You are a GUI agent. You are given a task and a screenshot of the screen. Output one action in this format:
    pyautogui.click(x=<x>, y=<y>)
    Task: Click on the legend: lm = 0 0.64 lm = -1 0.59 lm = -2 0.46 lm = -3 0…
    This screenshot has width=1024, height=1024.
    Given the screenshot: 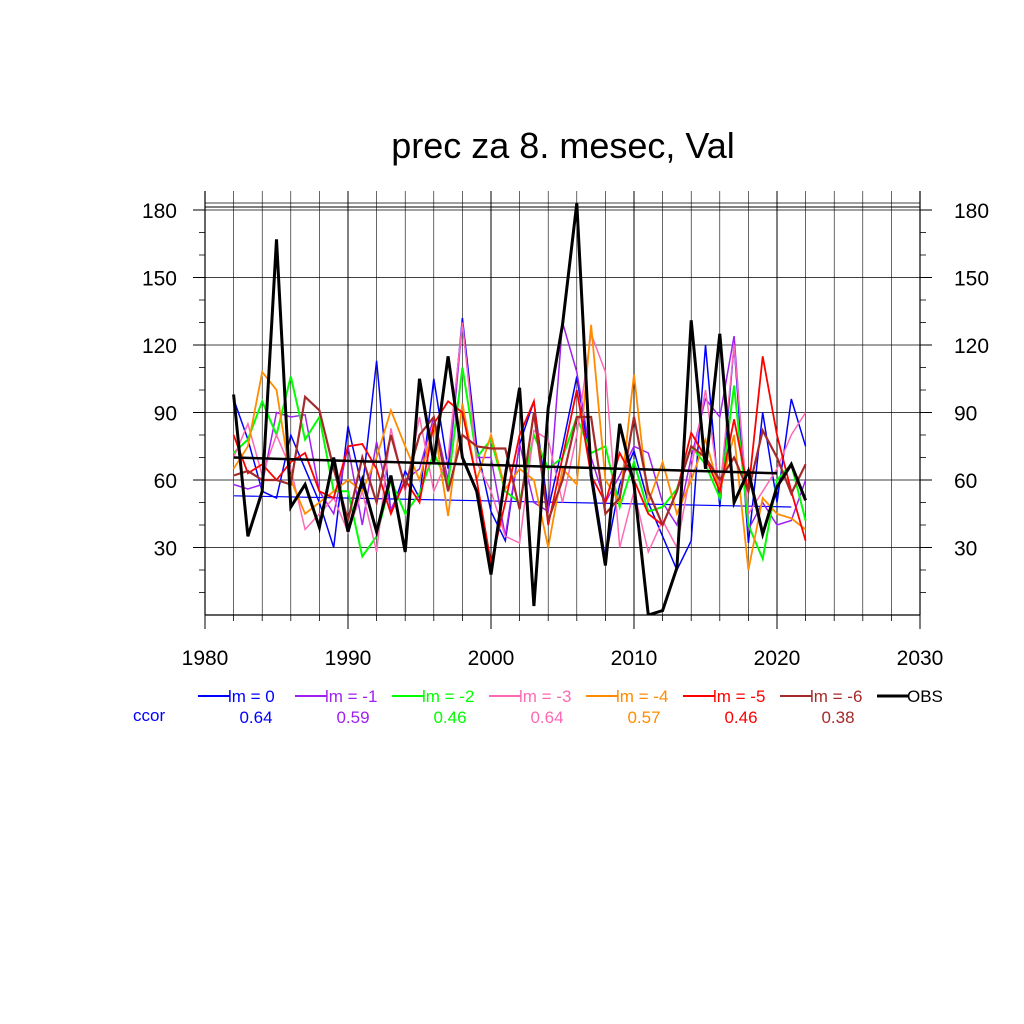 What is the action you would take?
    pyautogui.click(x=538, y=707)
    